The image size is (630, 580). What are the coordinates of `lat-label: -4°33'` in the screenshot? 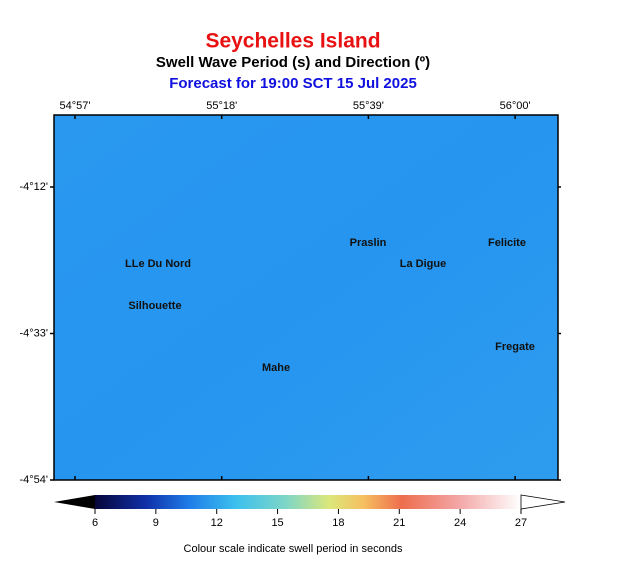 It's located at (33, 333).